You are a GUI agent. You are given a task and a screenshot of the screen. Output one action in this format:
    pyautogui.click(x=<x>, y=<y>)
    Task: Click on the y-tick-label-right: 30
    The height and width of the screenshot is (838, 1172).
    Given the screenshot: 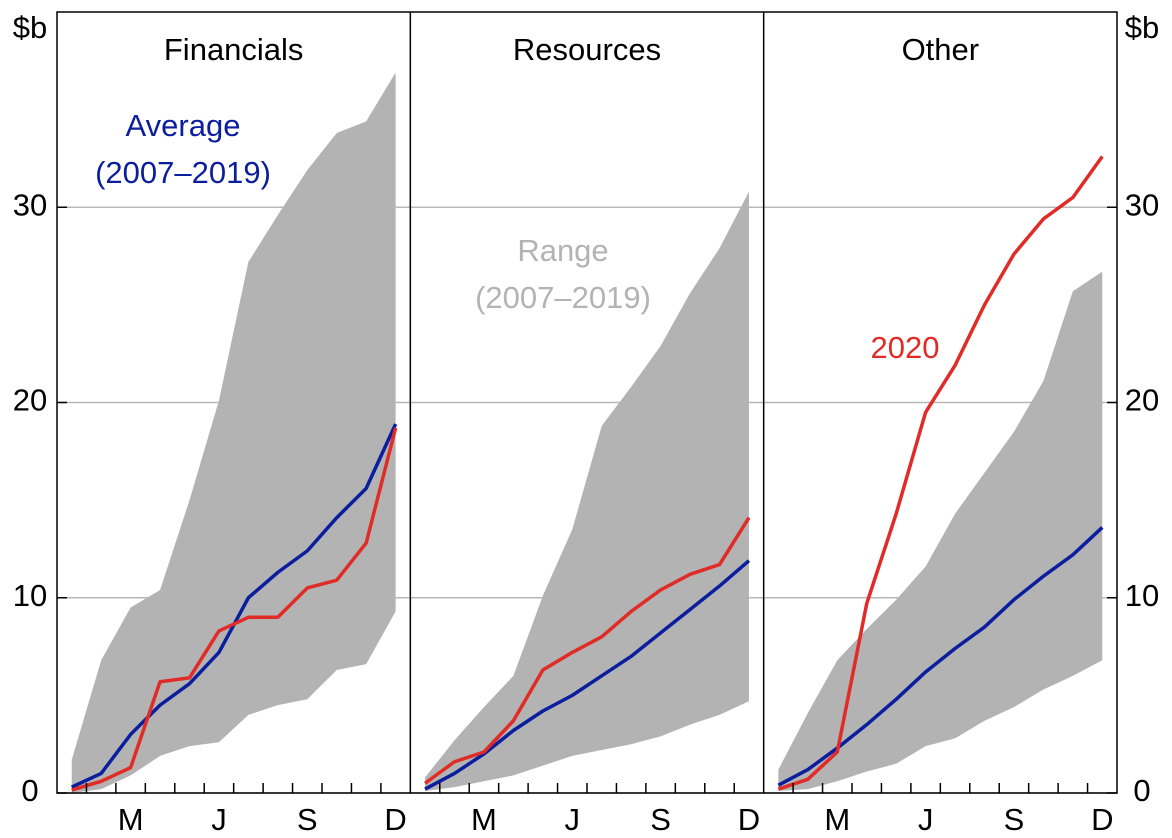 What is the action you would take?
    pyautogui.click(x=1142, y=204)
    